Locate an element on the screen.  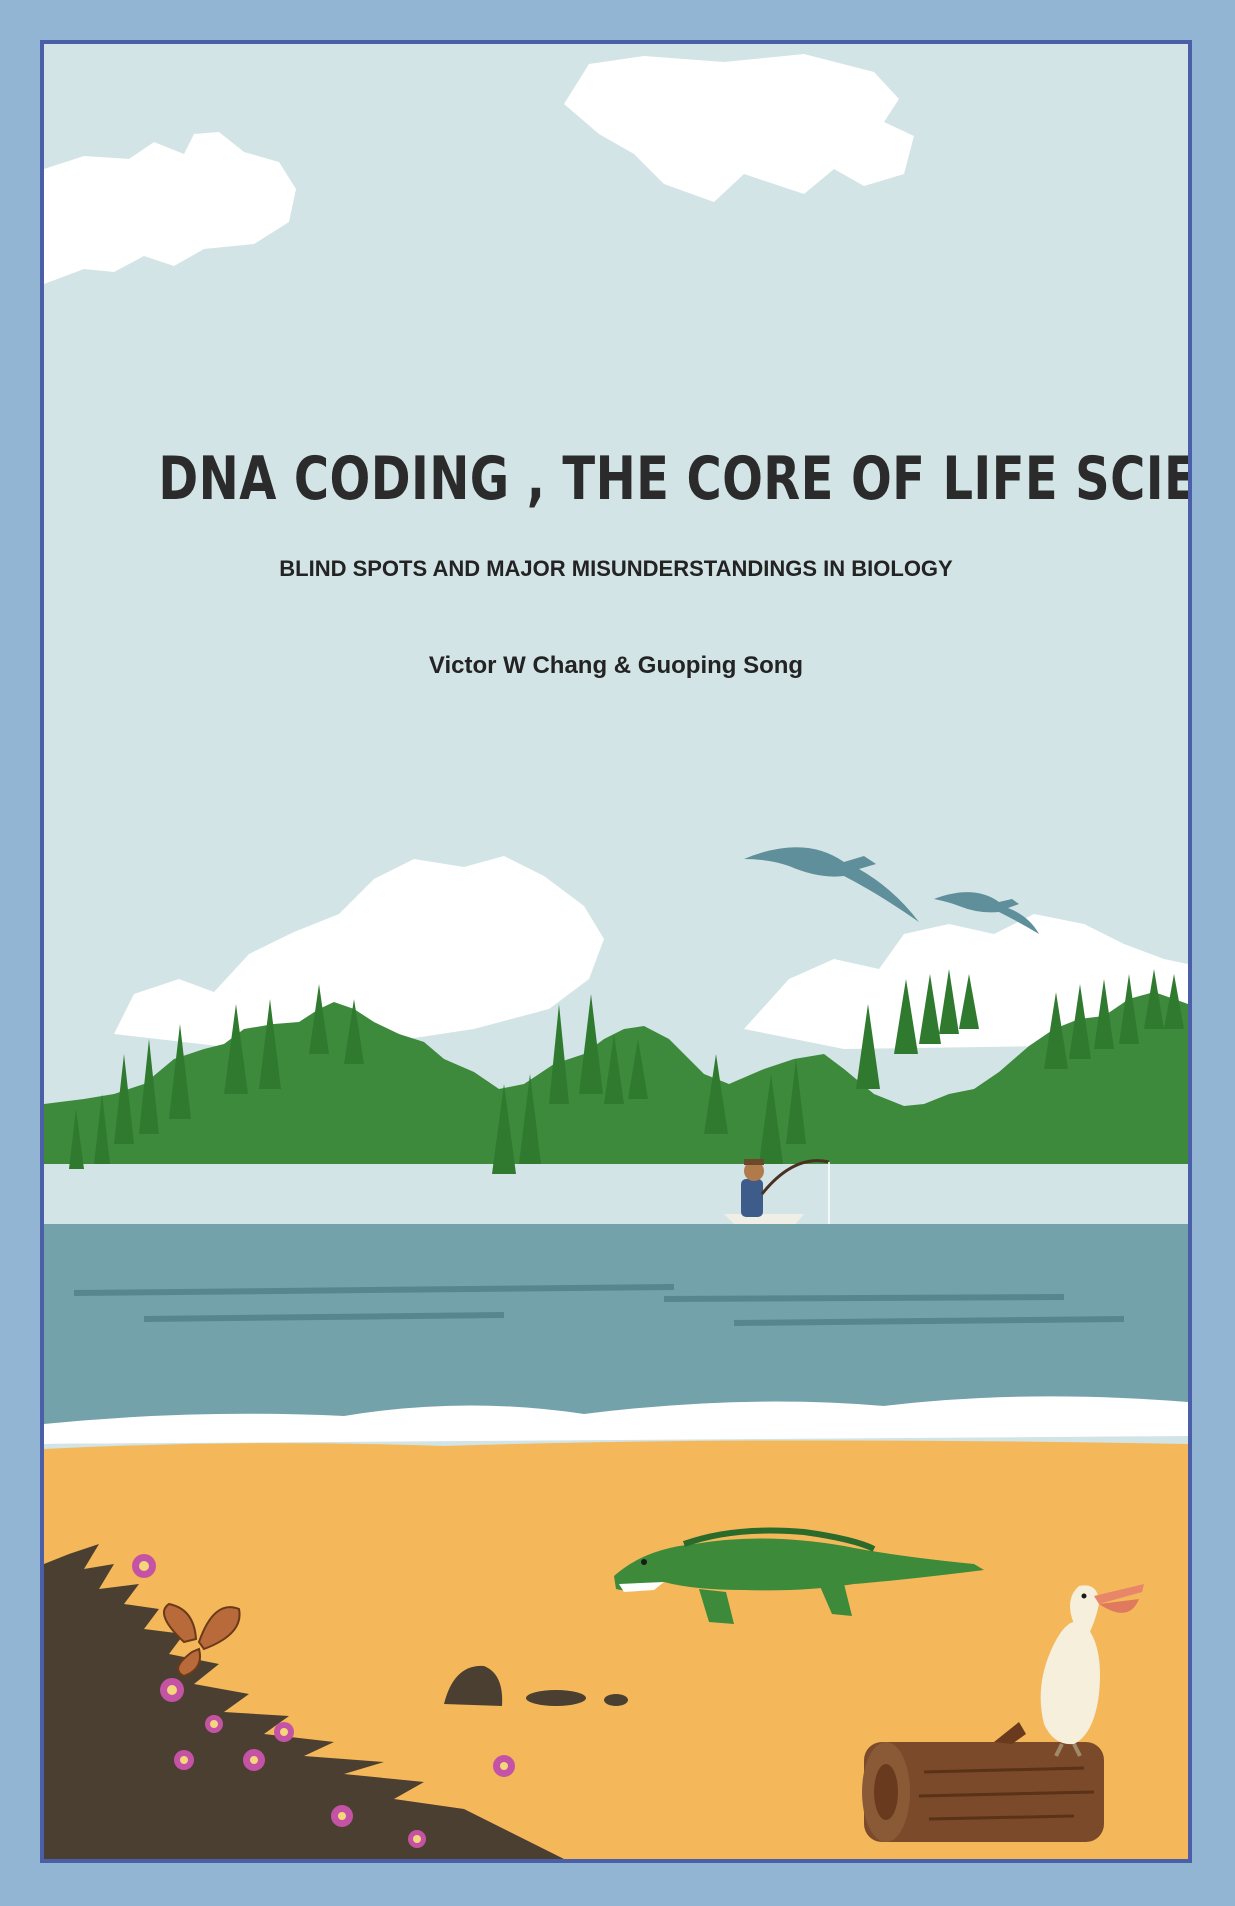
fisherman-boat-icon is located at coordinates (777, 1192).